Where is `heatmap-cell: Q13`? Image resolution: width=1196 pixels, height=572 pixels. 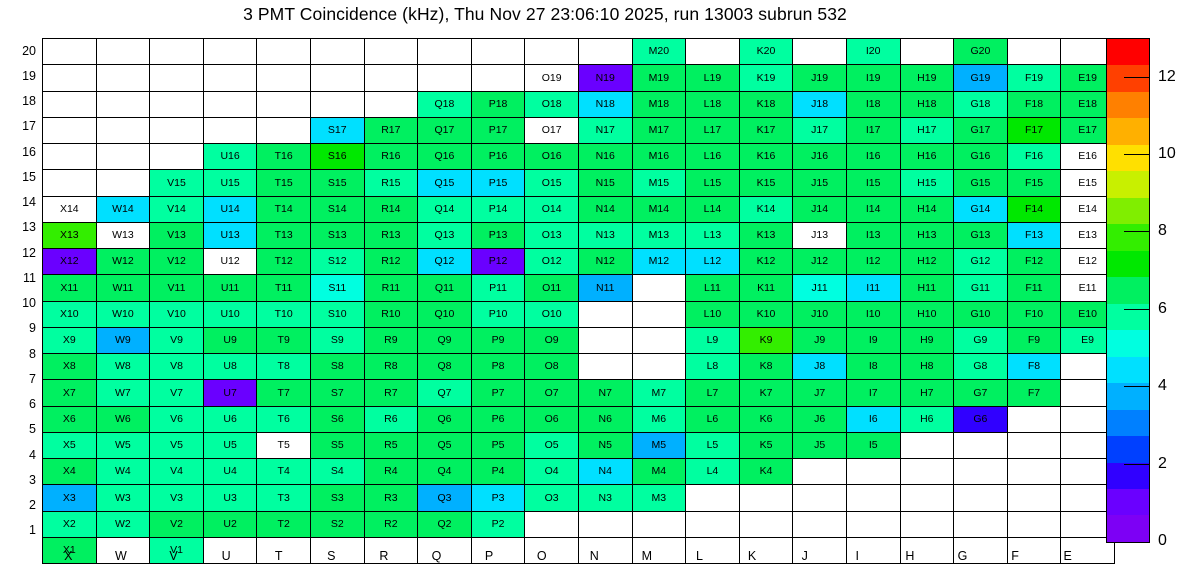
heatmap-cell: Q13 is located at coordinates (444, 235).